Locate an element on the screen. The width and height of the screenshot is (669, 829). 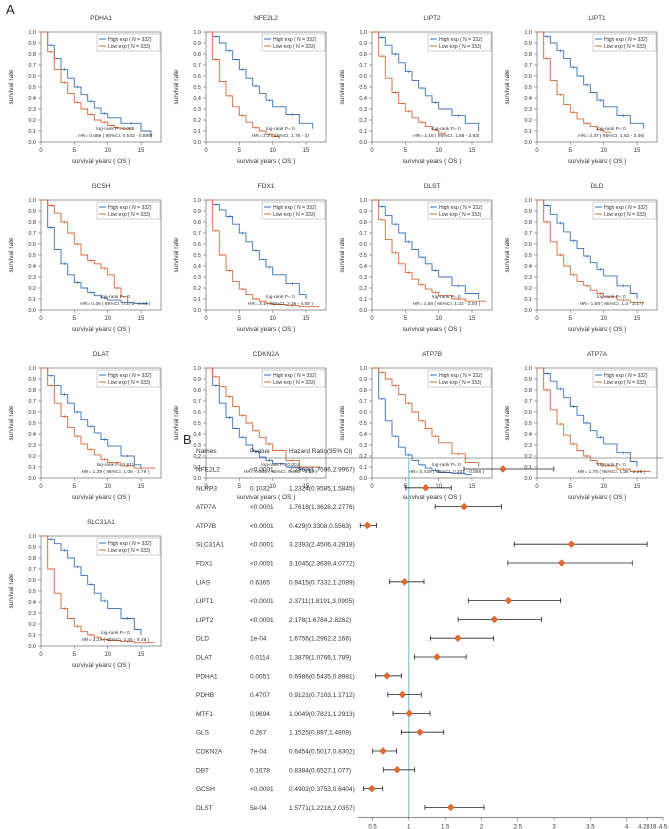
forest-row-name: LIPT1 is located at coordinates (205, 601).